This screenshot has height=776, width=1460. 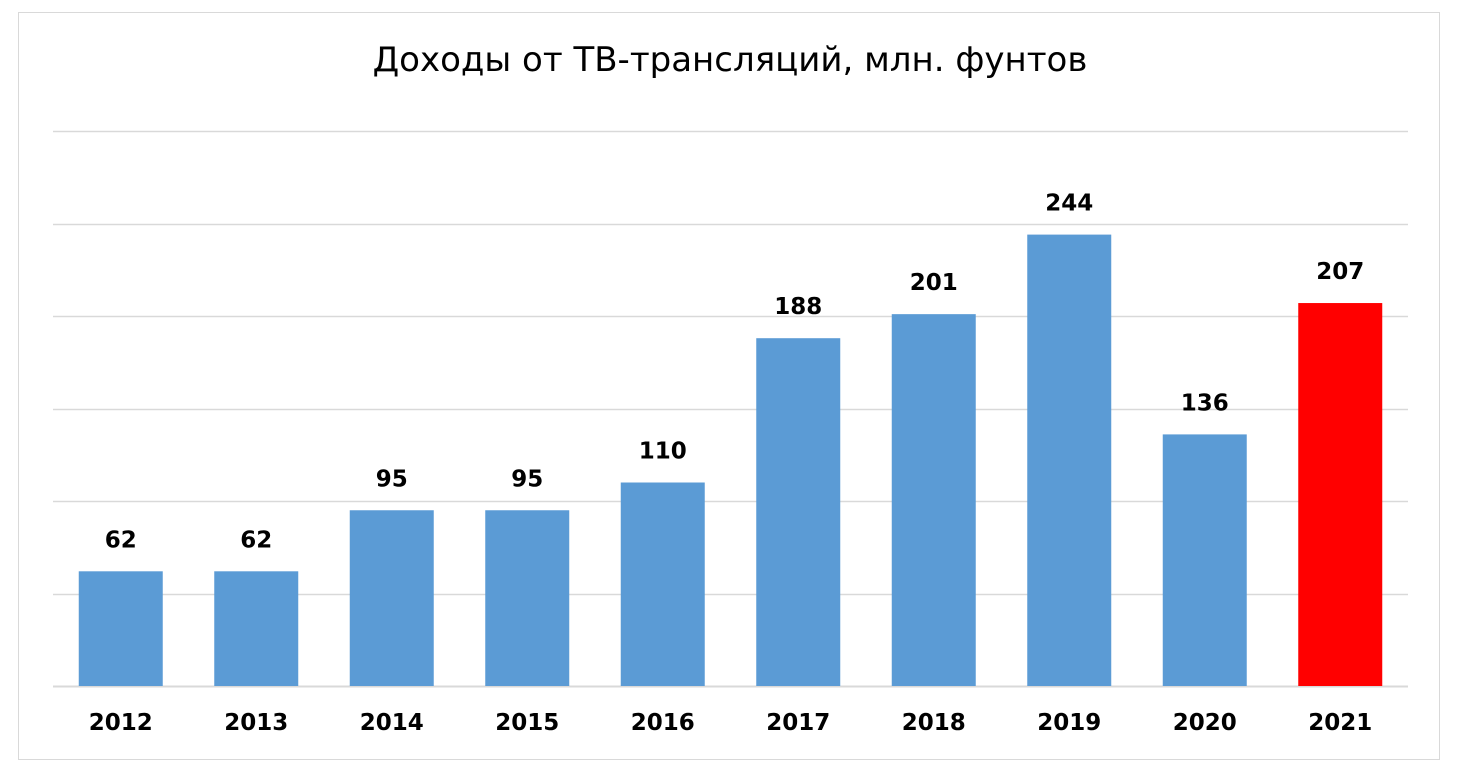 What do you see at coordinates (121, 723) in the screenshot?
I see `x-tick-label-2012: 2012` at bounding box center [121, 723].